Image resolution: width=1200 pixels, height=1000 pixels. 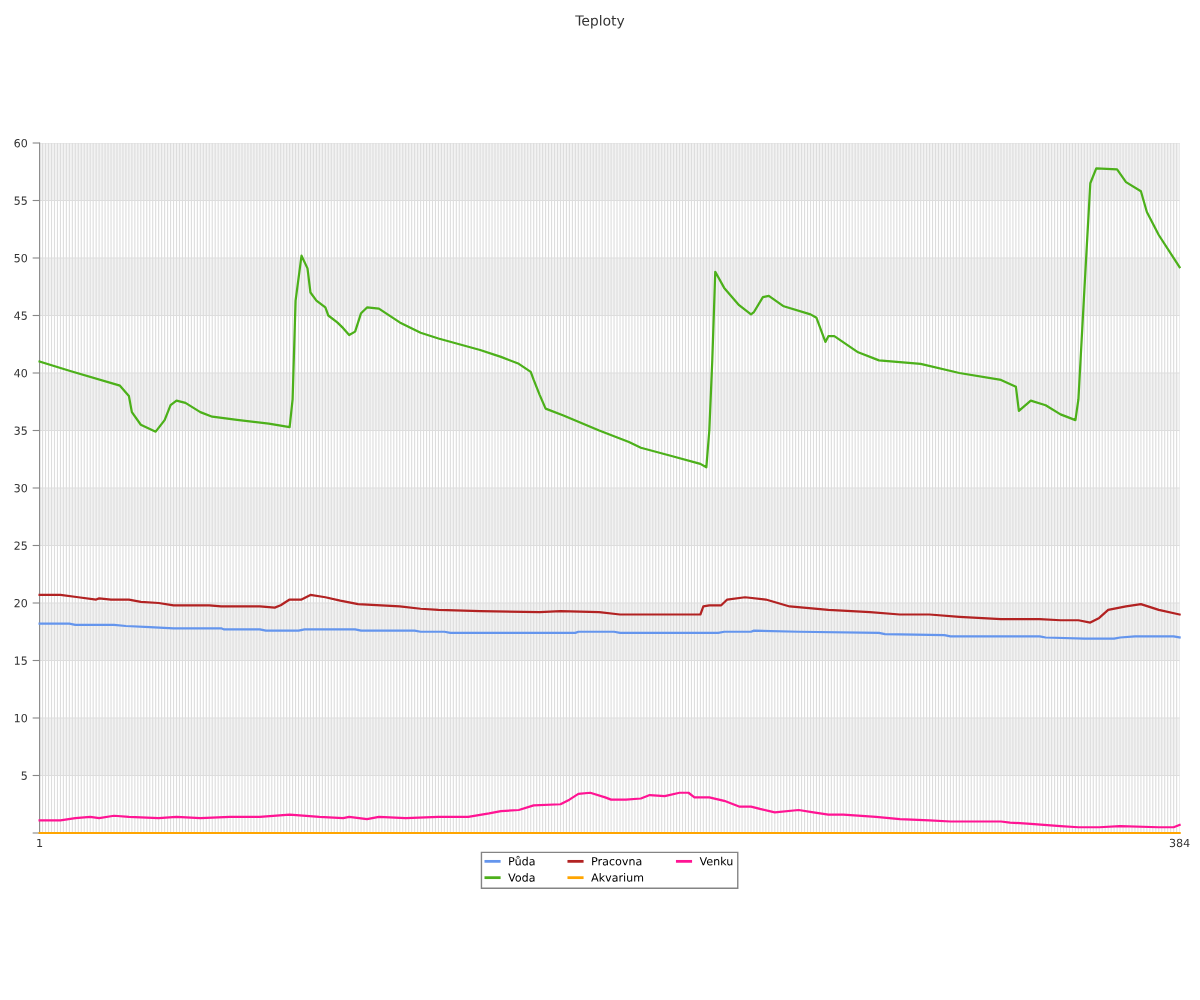 What do you see at coordinates (21, 258) in the screenshot?
I see `y-tick-label: 50` at bounding box center [21, 258].